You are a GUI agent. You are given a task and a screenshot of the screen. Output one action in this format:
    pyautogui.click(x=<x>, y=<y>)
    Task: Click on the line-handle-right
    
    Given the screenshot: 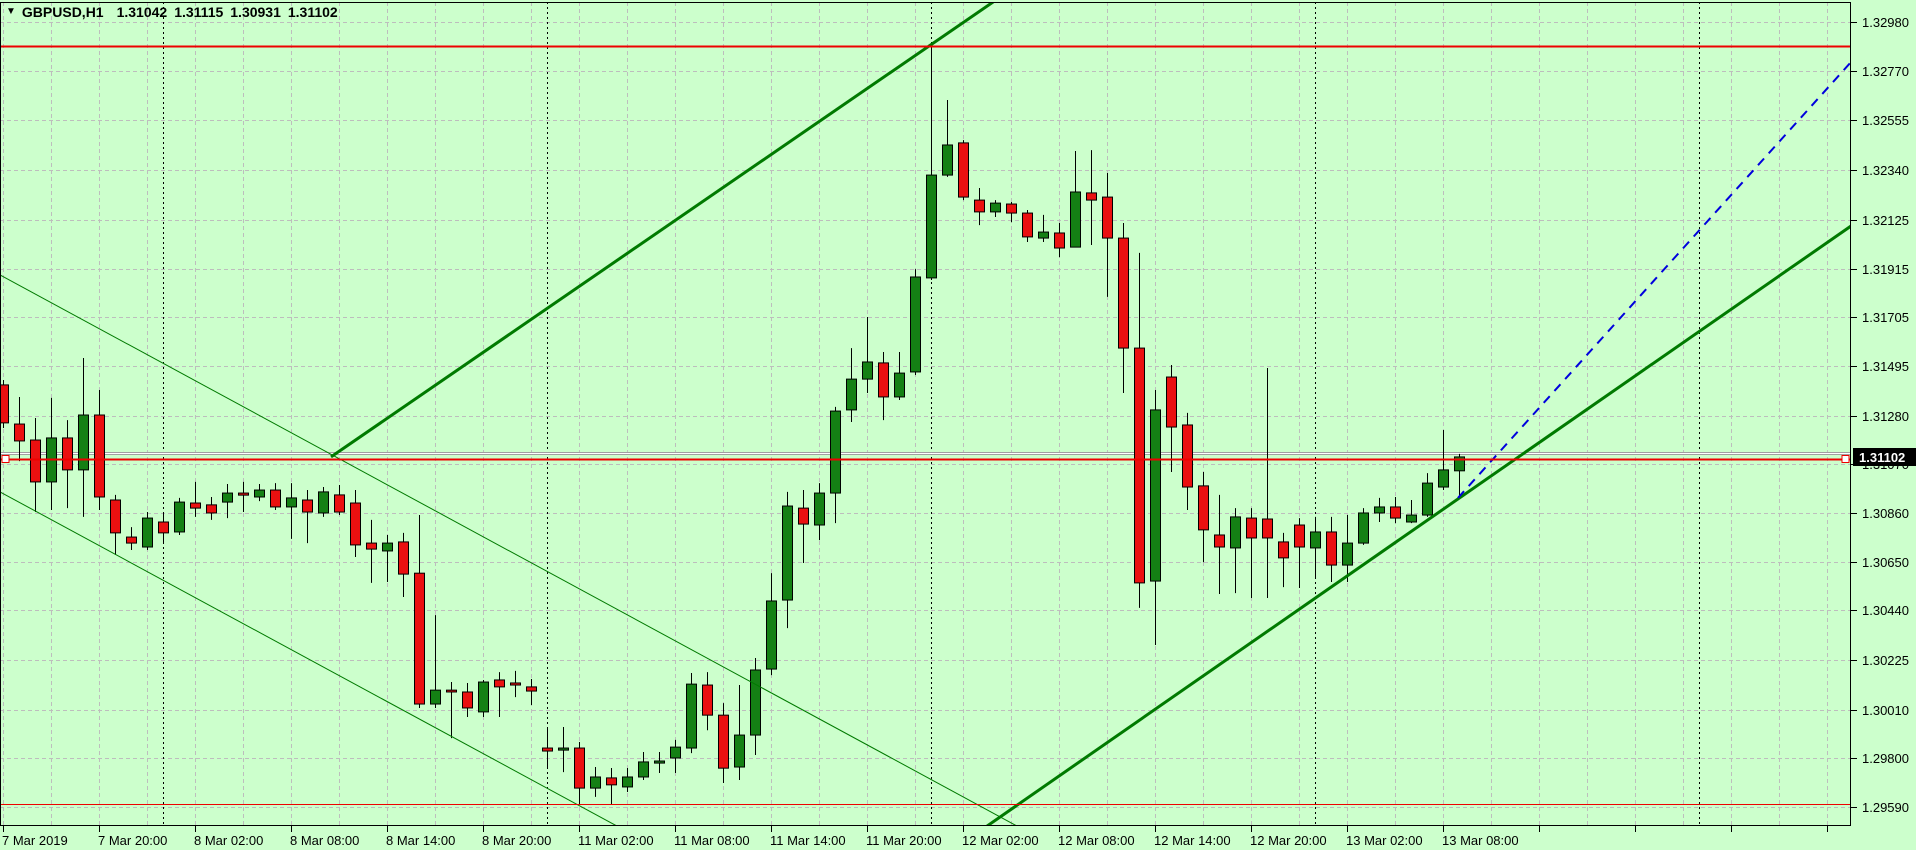 What is the action you would take?
    pyautogui.click(x=1845, y=459)
    